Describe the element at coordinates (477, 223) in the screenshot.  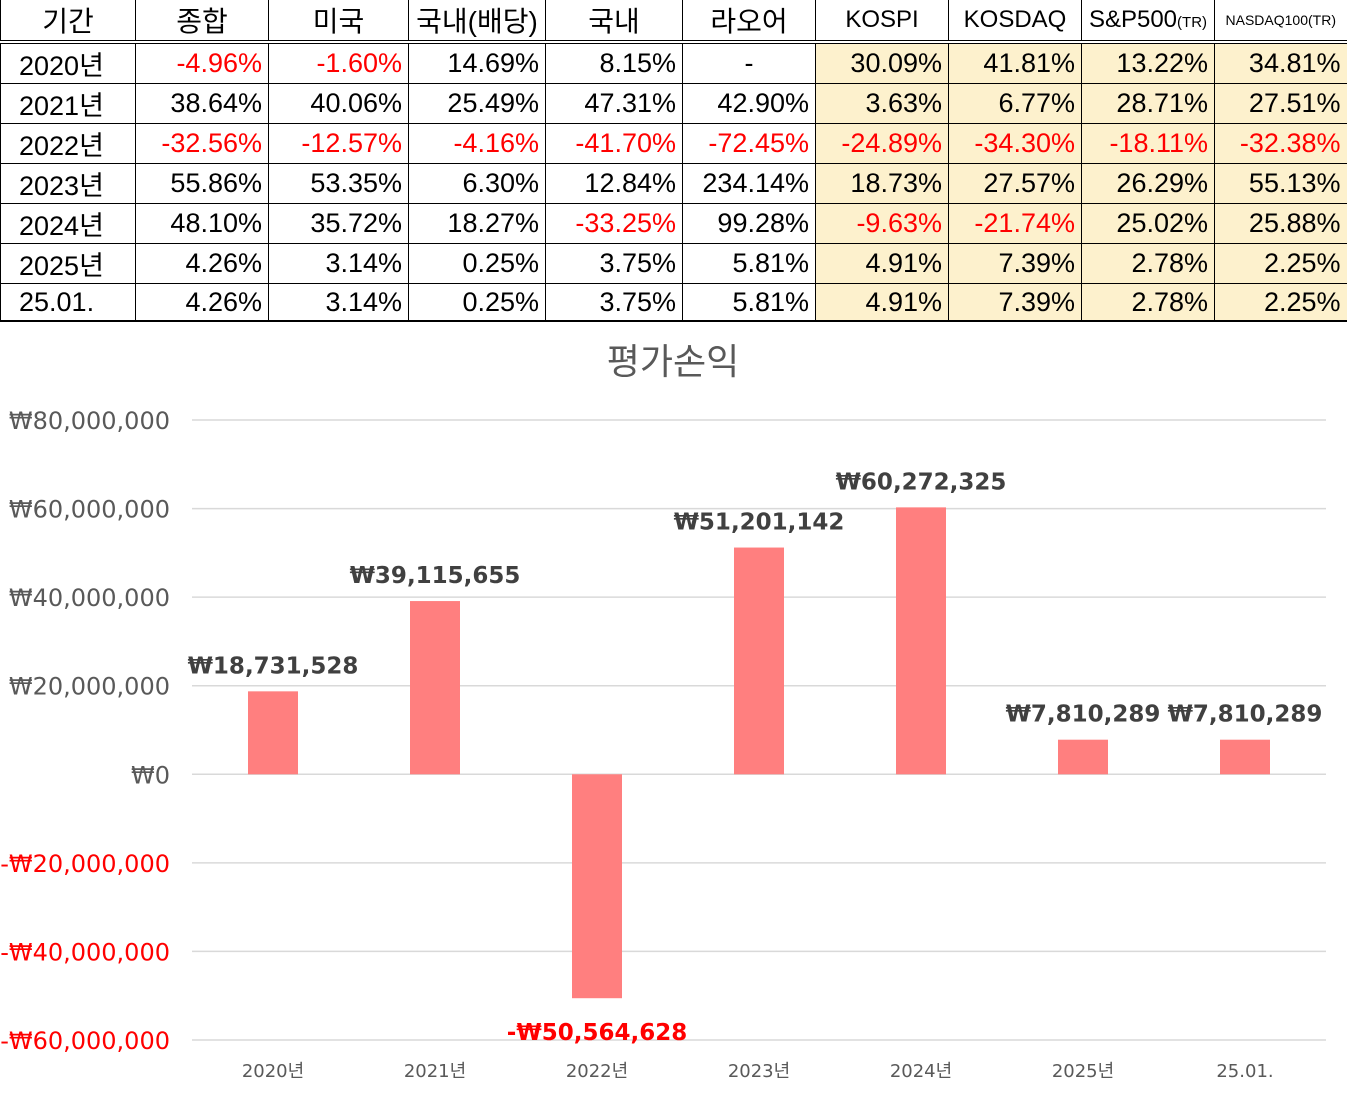
I see `table-cell: 18.27%` at that location.